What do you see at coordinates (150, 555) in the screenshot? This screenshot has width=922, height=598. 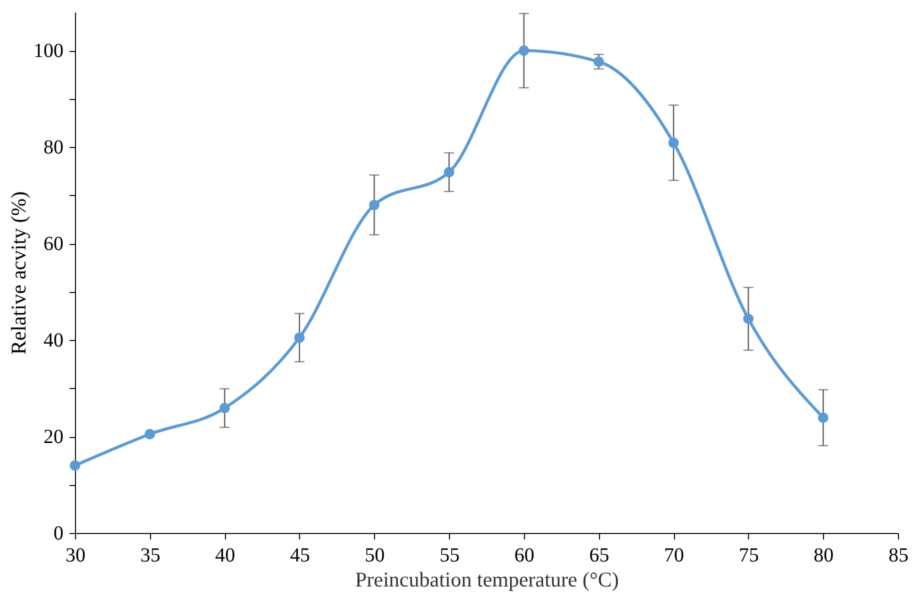 I see `x-tick-label: 35` at bounding box center [150, 555].